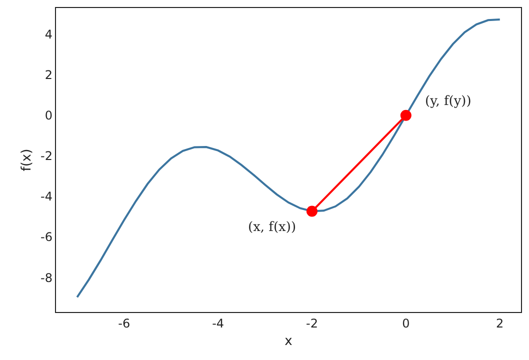 Image resolution: width=529 pixels, height=360 pixels. I want to click on annotation: (x, f(x)), so click(272, 227).